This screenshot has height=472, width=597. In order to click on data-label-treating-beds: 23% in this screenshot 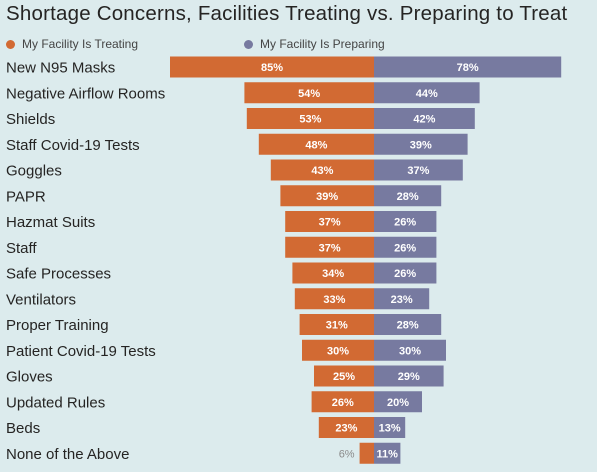, I will do `click(346, 429)`.